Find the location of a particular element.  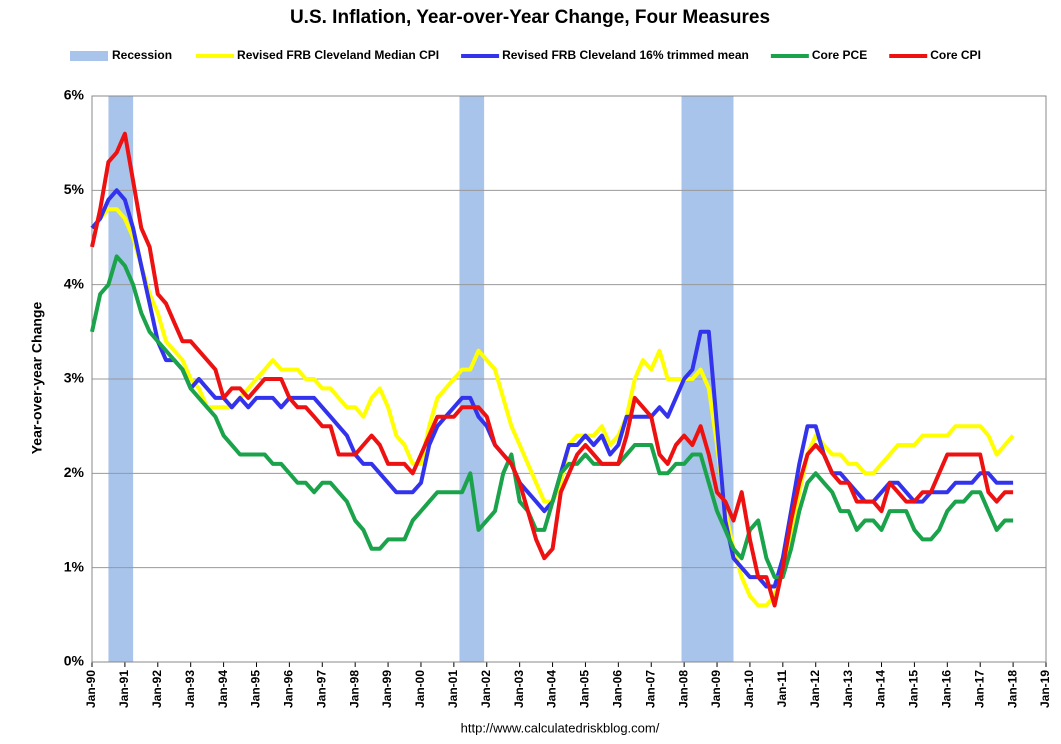

x-tick-label: Jan-93 is located at coordinates (190, 689).